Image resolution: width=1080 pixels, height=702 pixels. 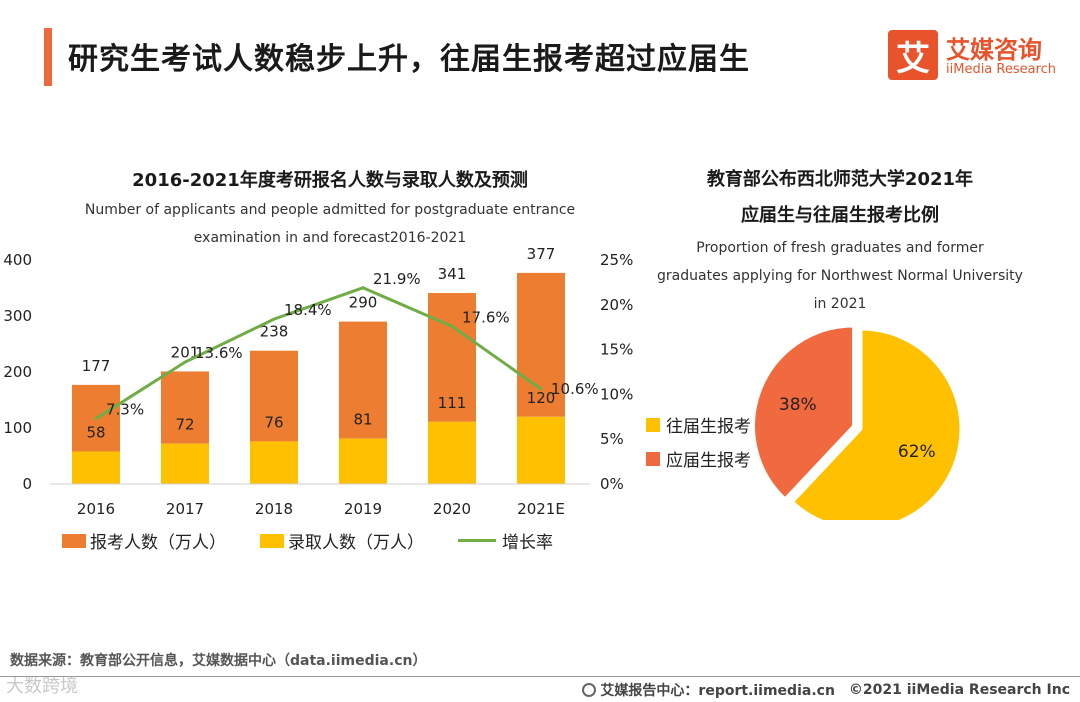 What do you see at coordinates (616, 305) in the screenshot?
I see `y2-tick-label: 20%` at bounding box center [616, 305].